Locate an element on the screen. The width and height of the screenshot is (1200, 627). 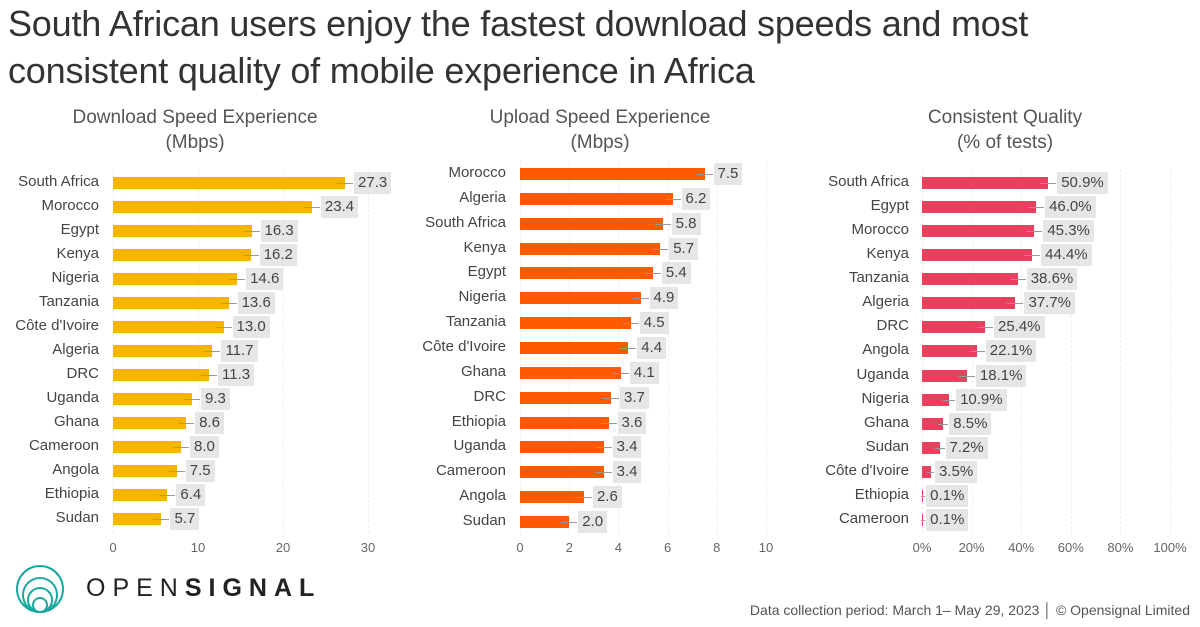
x-tick-label: 2 is located at coordinates (569, 547).